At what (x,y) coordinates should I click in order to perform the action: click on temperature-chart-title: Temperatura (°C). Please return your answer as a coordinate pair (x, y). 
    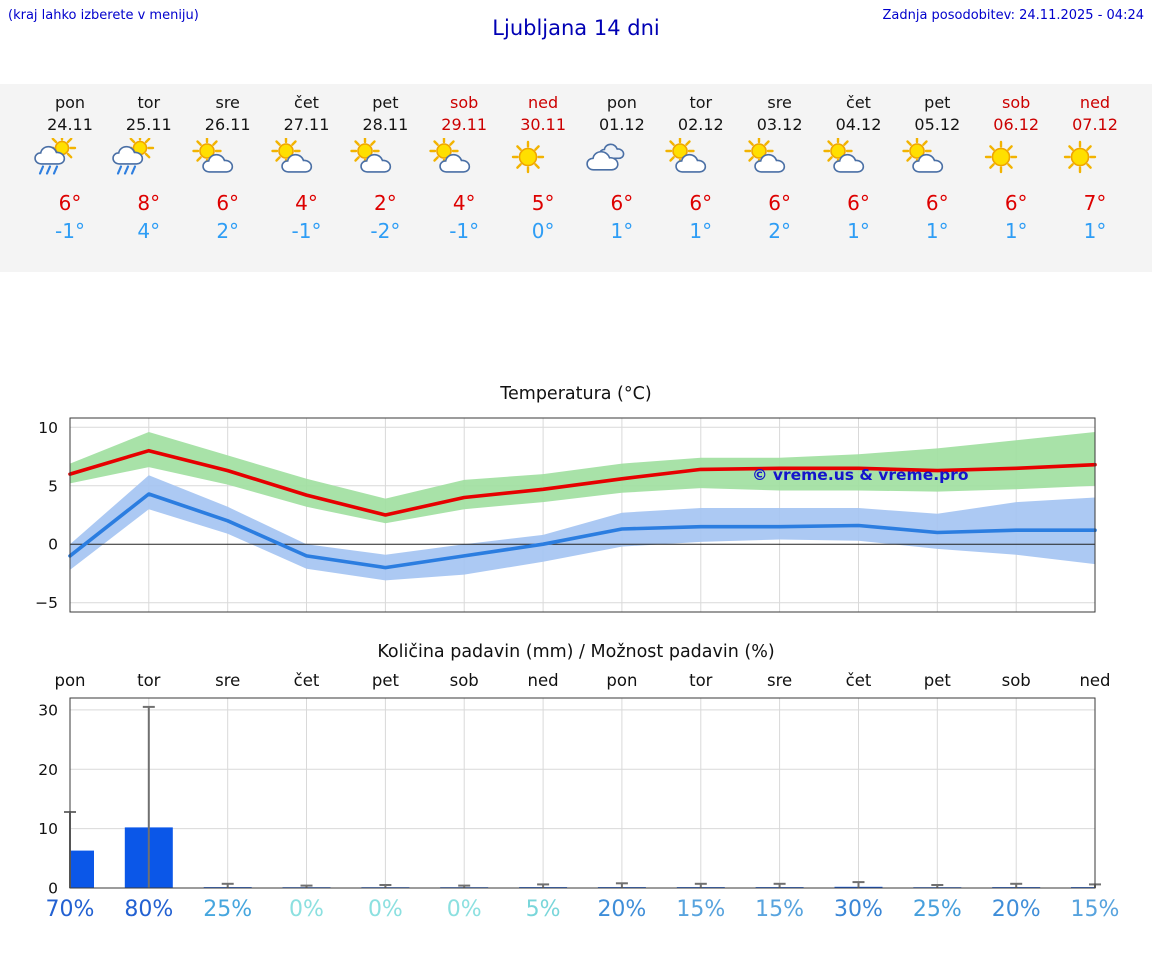
    Looking at the image, I should click on (576, 394).